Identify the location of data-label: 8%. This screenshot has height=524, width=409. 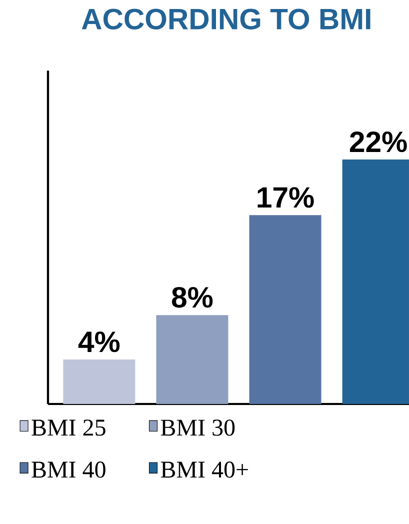
(192, 297).